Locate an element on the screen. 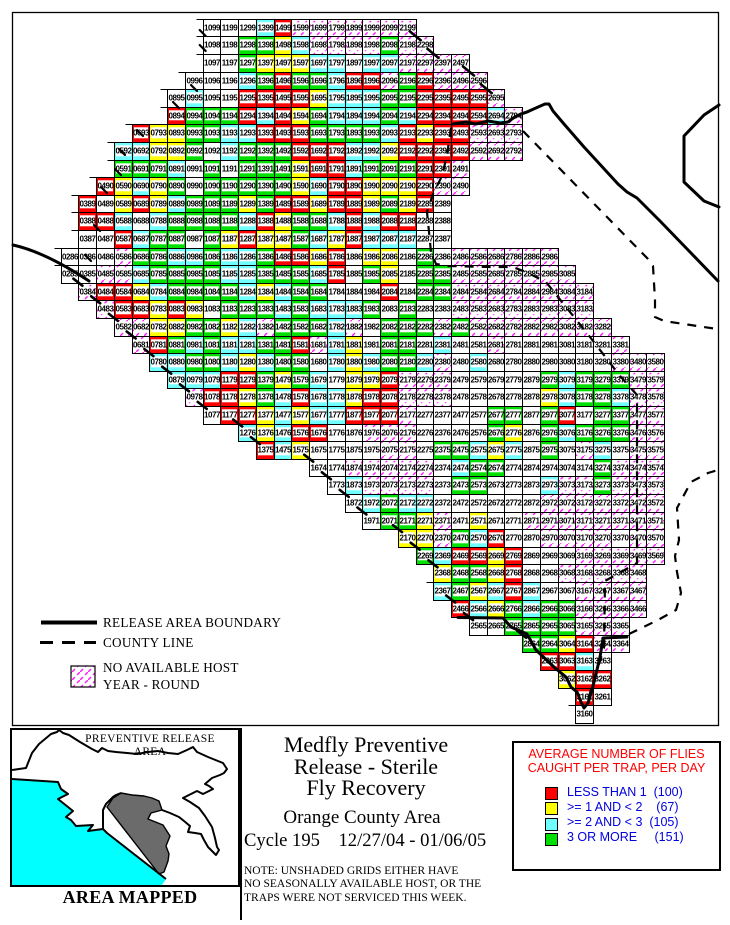  svg-text: 1186 is located at coordinates (230, 257).